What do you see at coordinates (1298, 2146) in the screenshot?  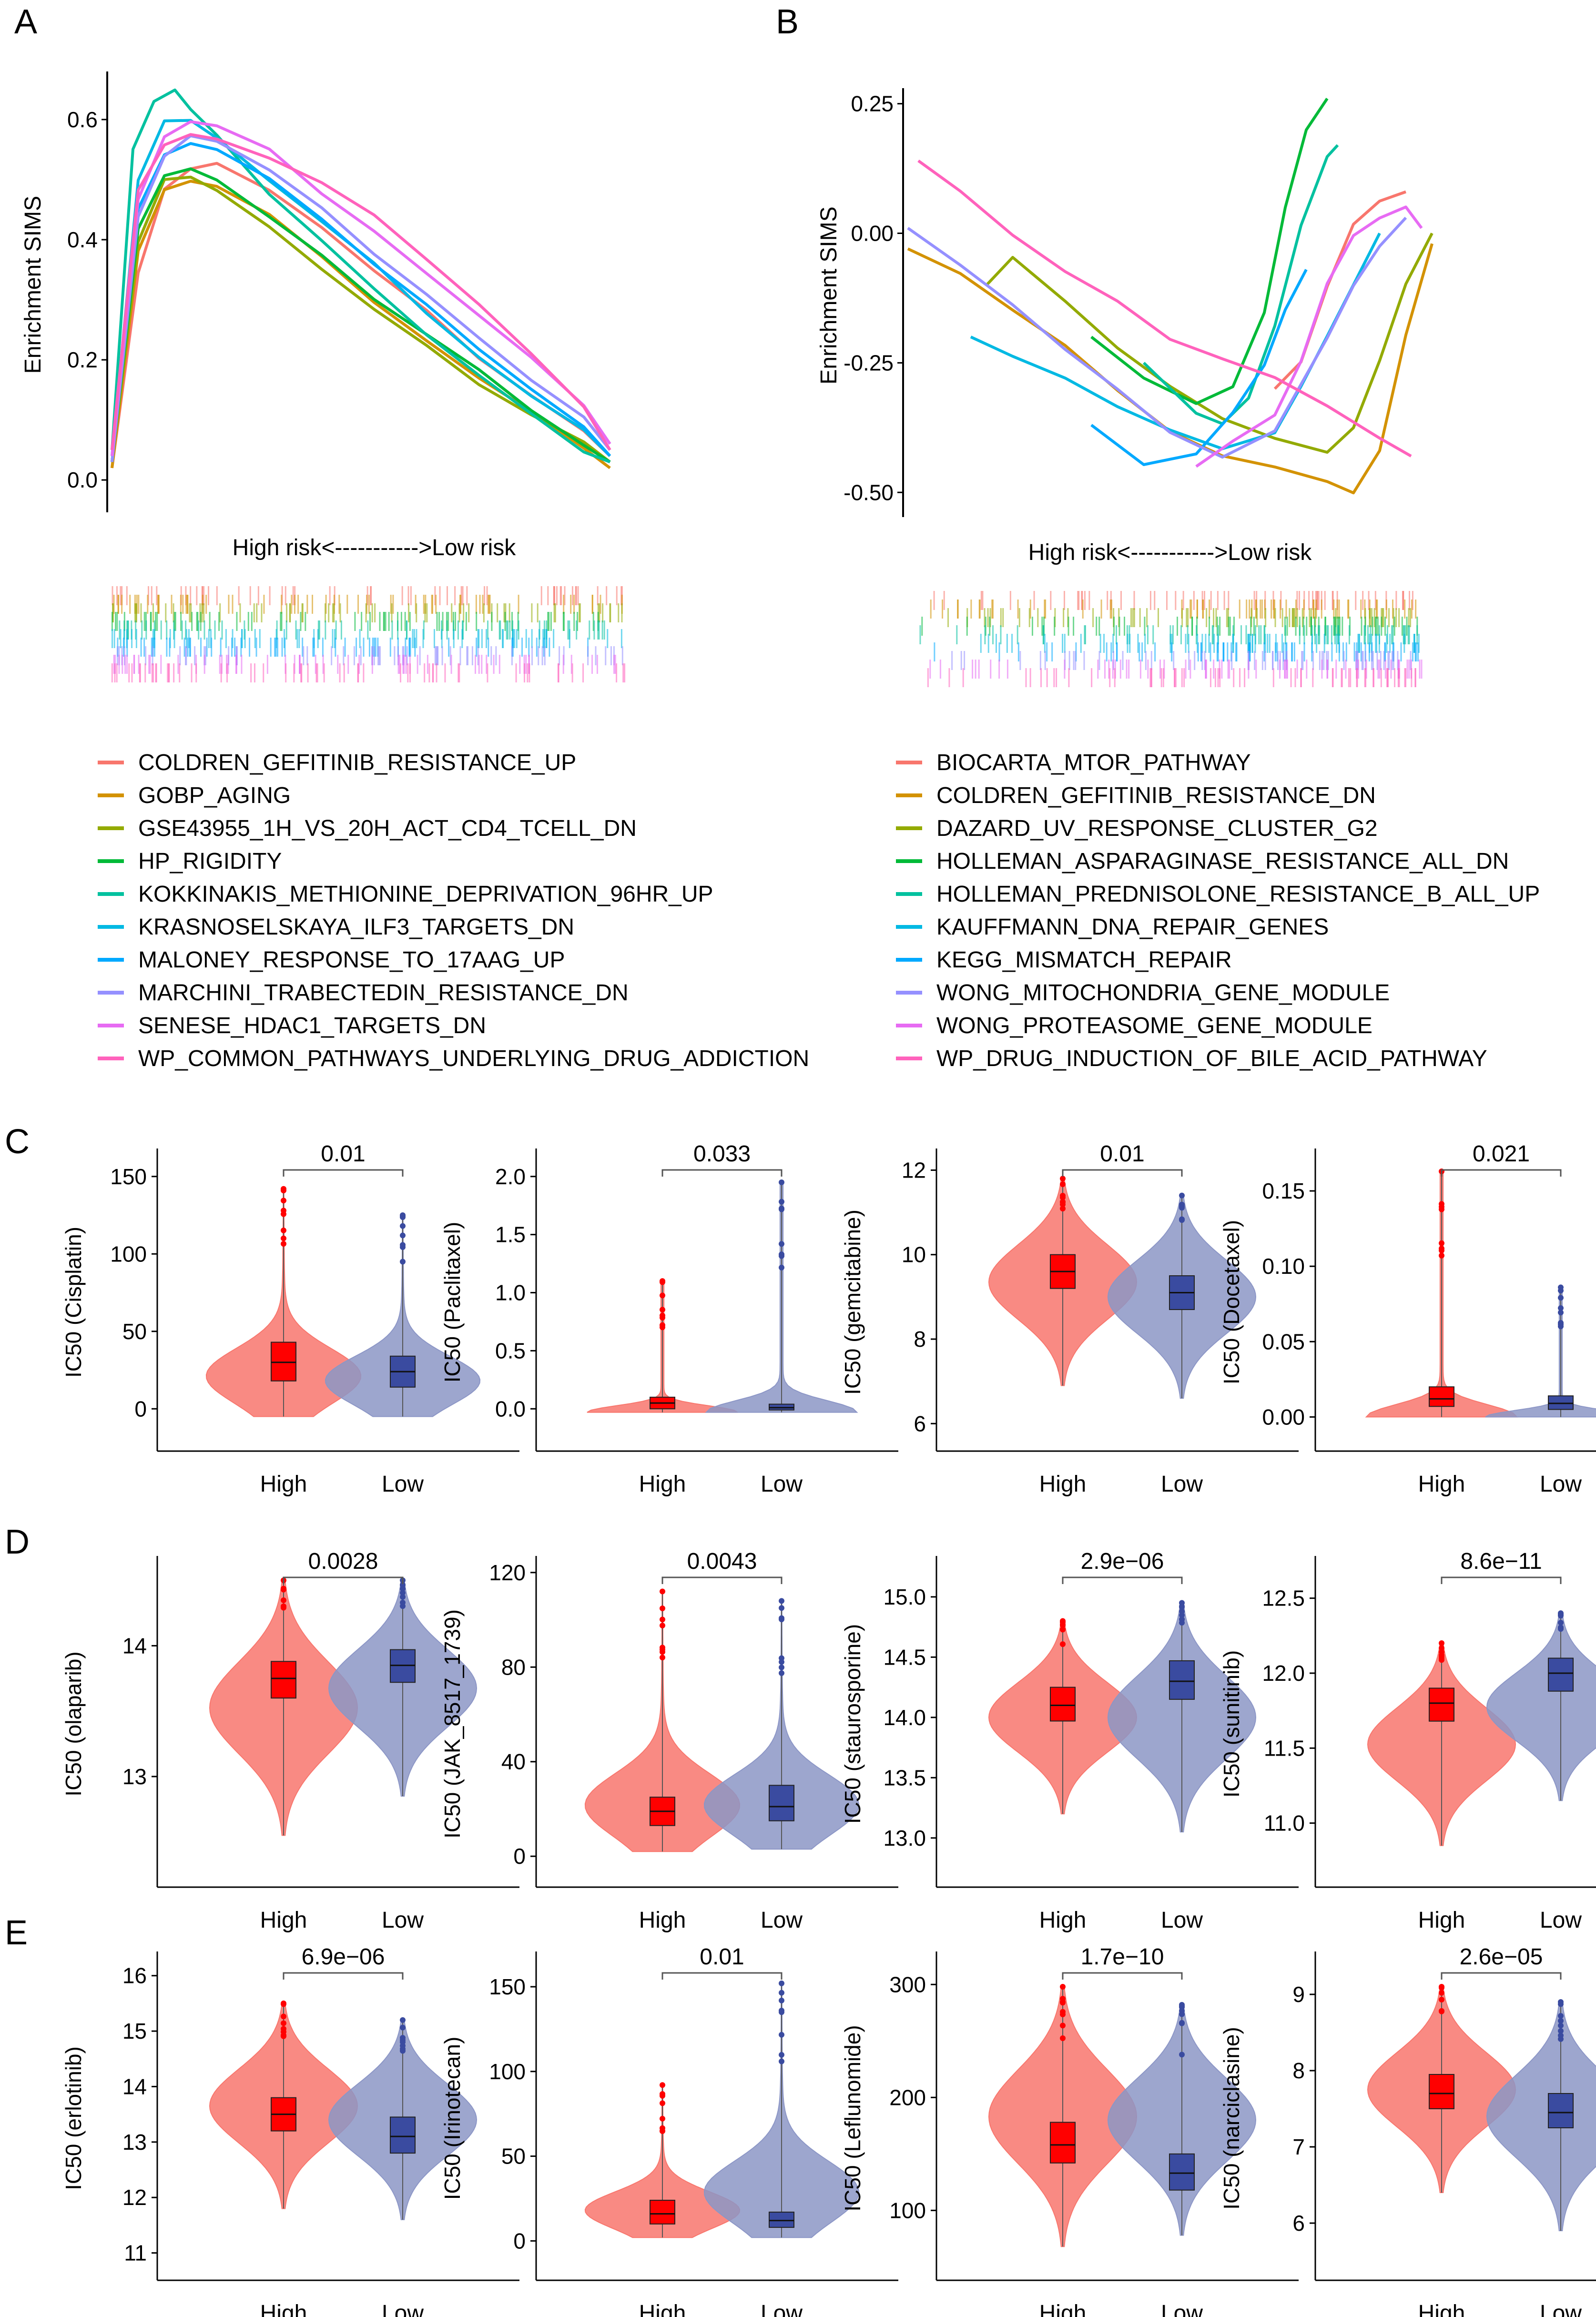 I see `y-tick-label: 7` at bounding box center [1298, 2146].